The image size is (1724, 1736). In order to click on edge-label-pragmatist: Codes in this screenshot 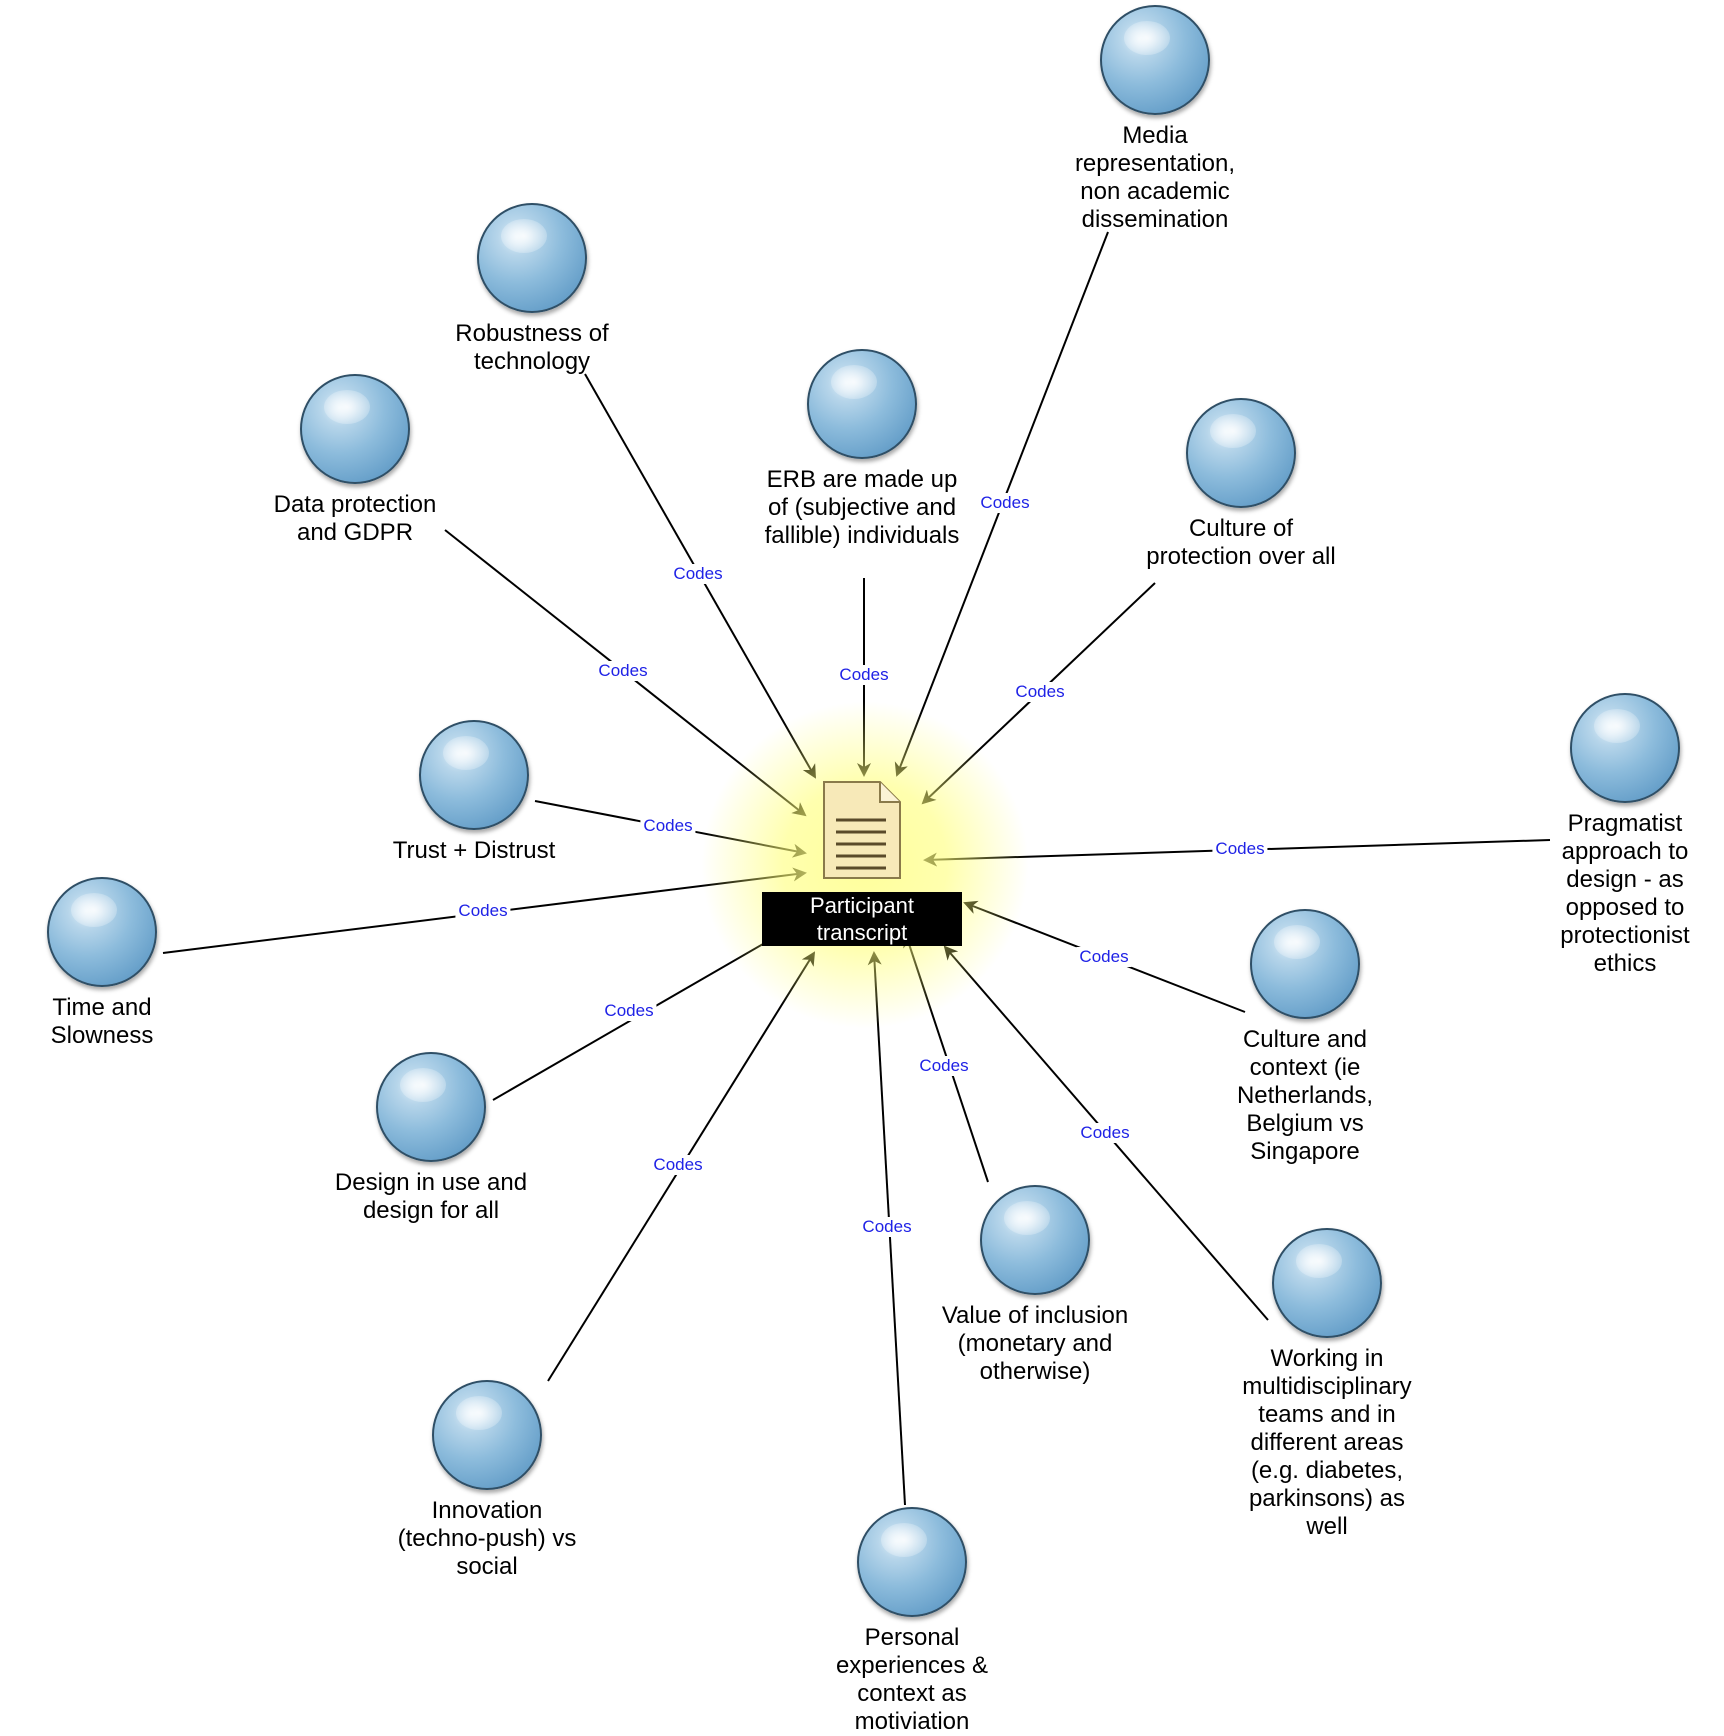, I will do `click(1240, 849)`.